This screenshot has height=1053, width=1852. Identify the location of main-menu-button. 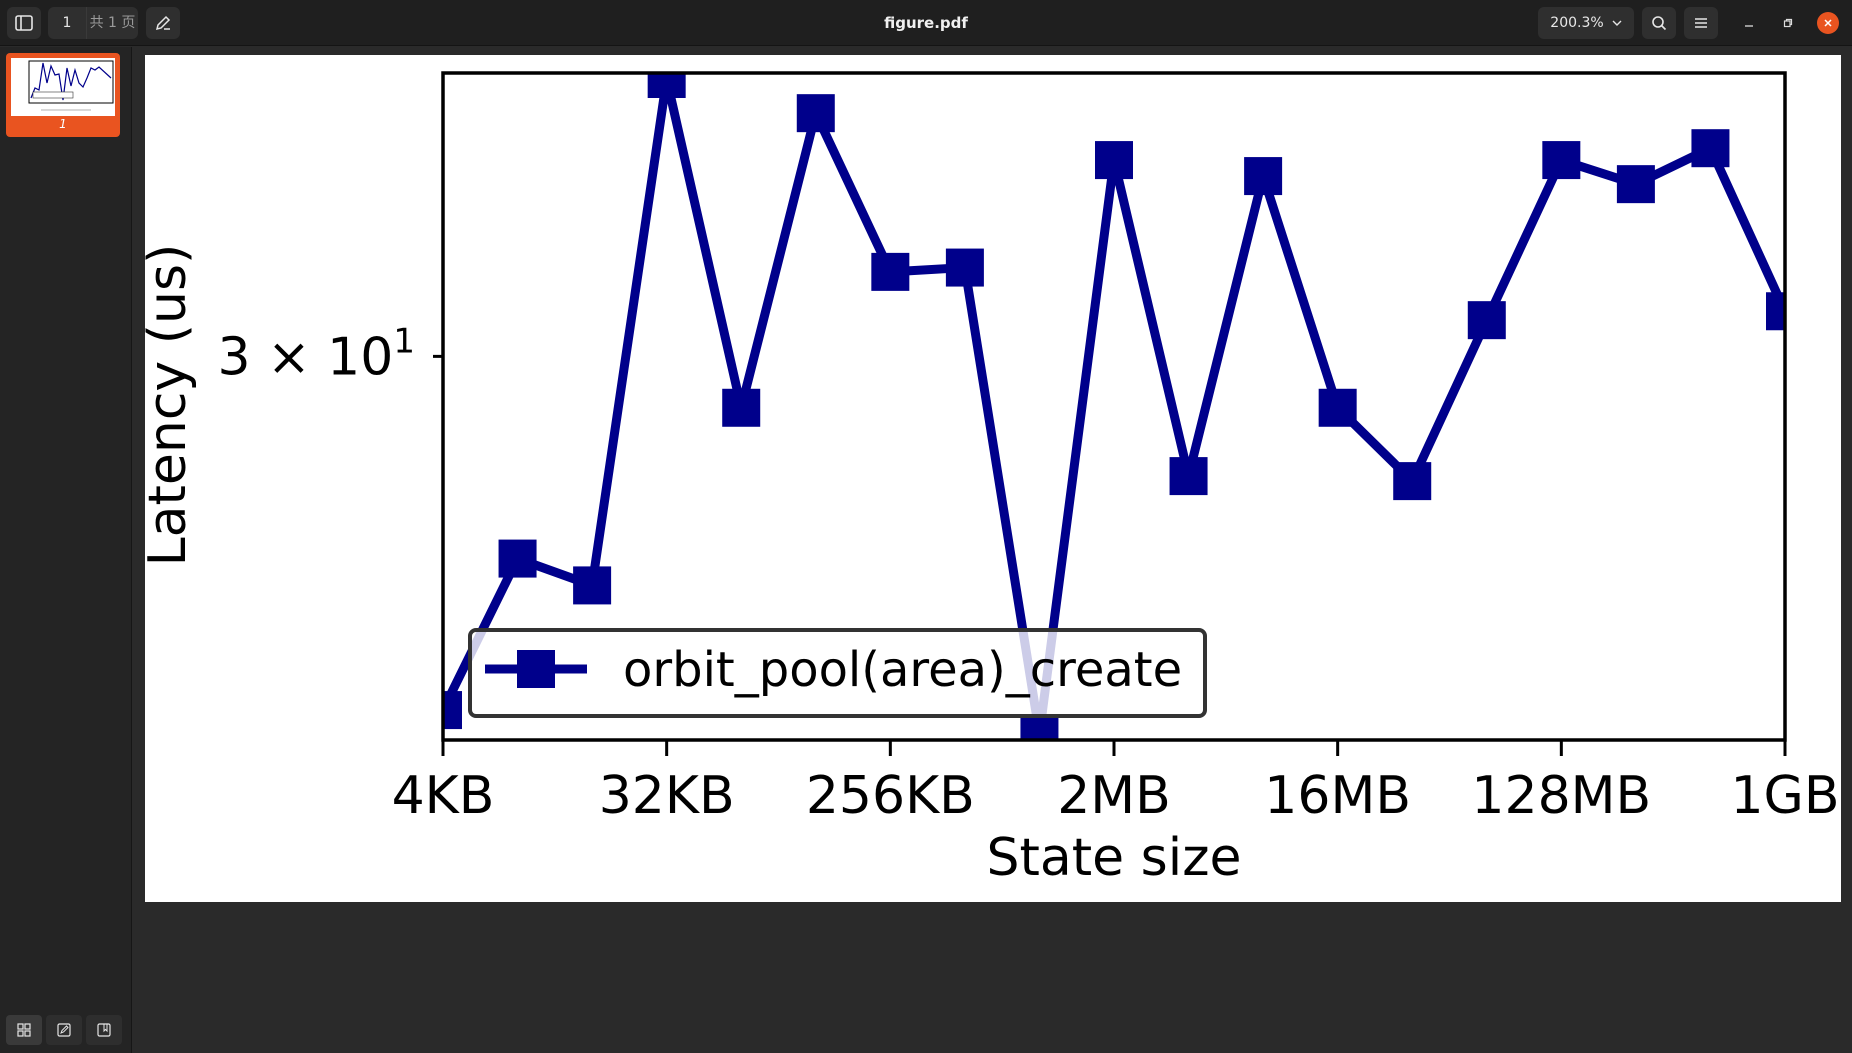
(1701, 23).